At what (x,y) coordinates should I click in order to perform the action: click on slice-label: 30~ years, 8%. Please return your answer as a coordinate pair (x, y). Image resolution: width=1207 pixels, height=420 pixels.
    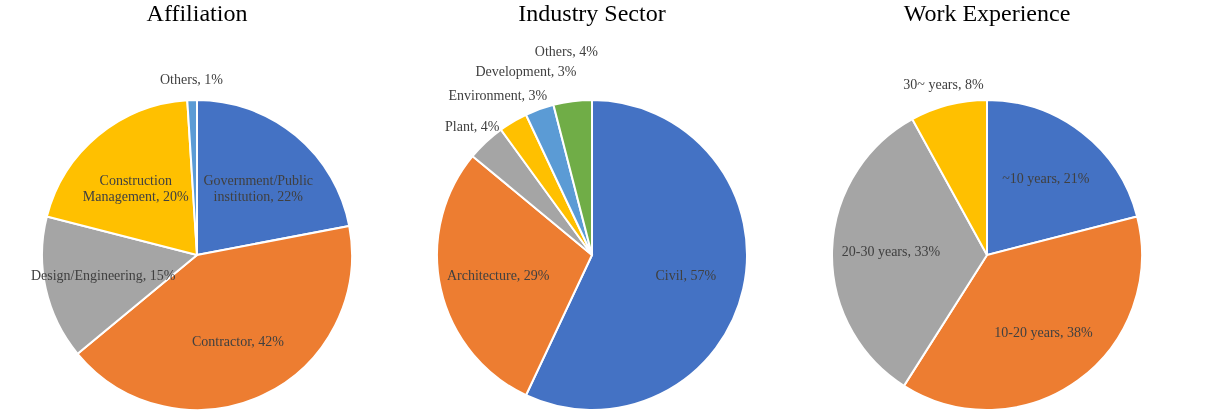
    Looking at the image, I should click on (943, 85).